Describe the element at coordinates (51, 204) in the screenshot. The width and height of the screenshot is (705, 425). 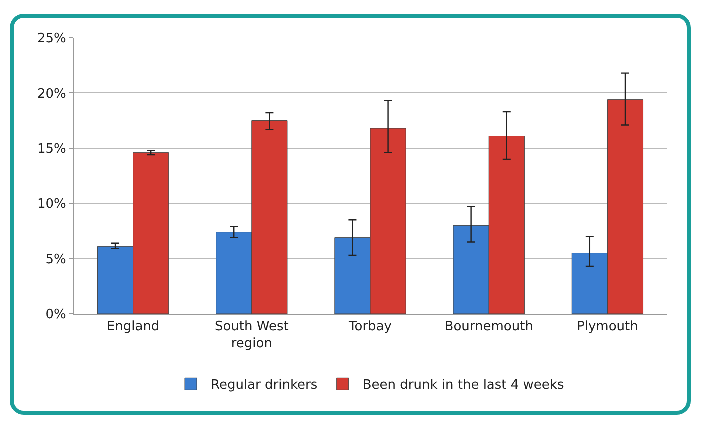
I see `y-tick-label: 10%` at that location.